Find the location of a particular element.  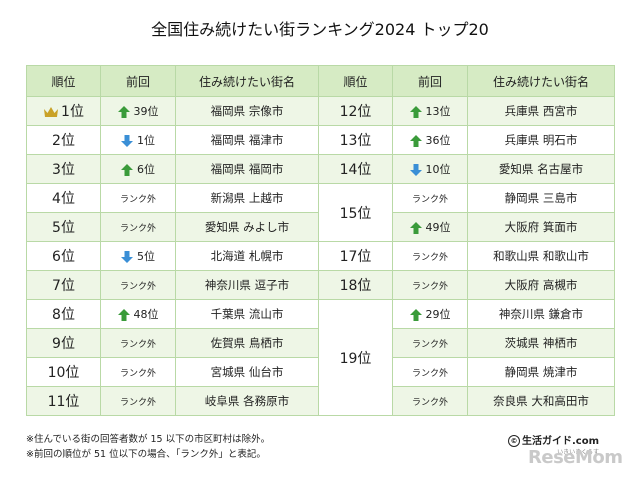

rank: 2位 is located at coordinates (63, 141).